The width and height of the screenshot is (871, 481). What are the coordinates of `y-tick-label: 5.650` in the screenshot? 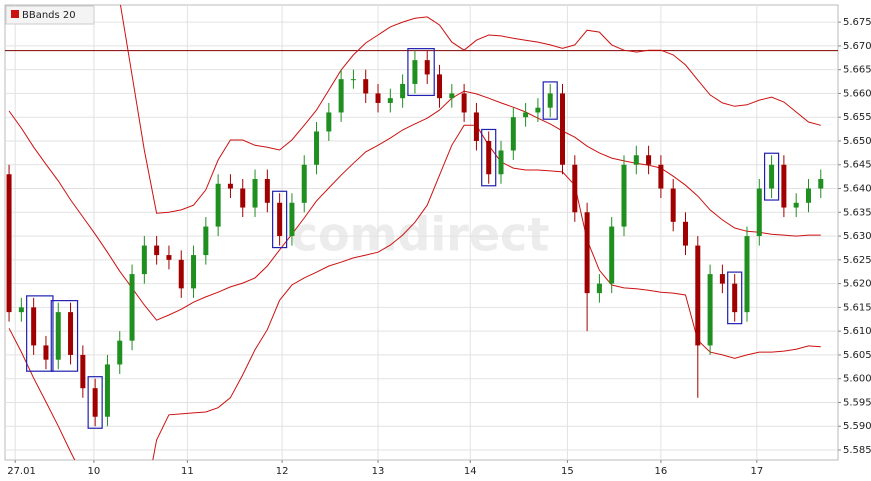 It's located at (857, 141).